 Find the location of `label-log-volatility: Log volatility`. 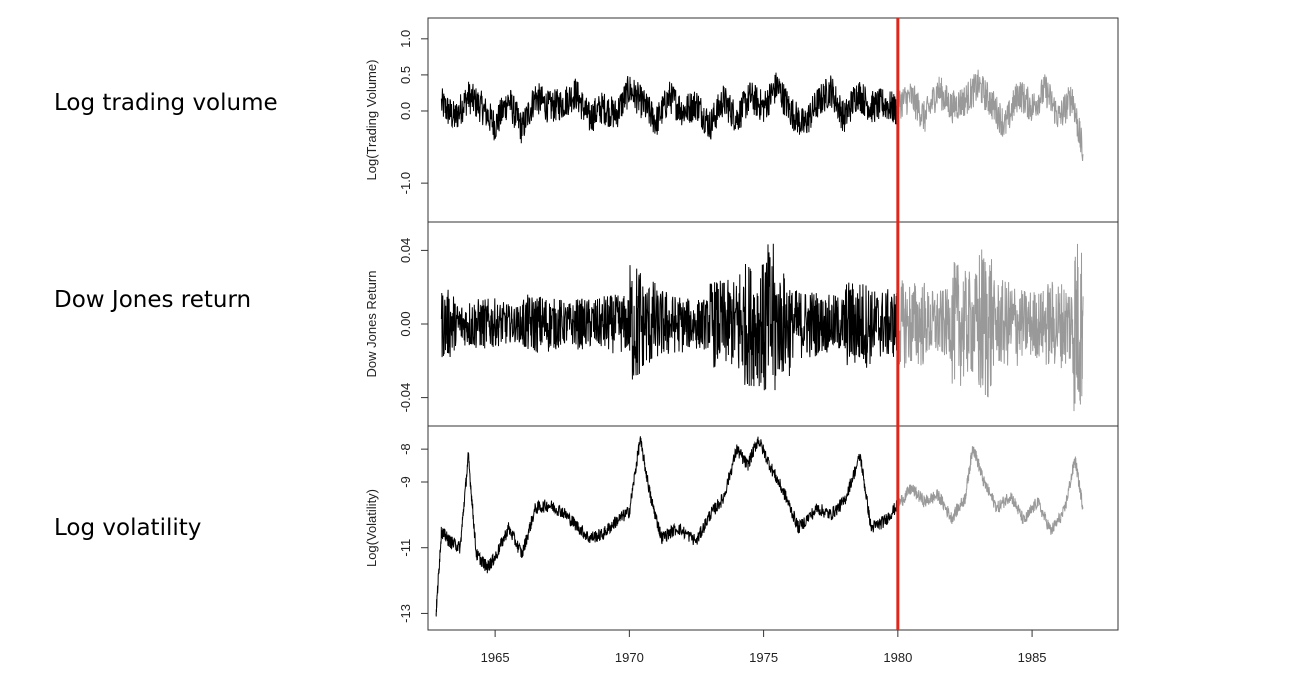

label-log-volatility: Log volatility is located at coordinates (128, 528).